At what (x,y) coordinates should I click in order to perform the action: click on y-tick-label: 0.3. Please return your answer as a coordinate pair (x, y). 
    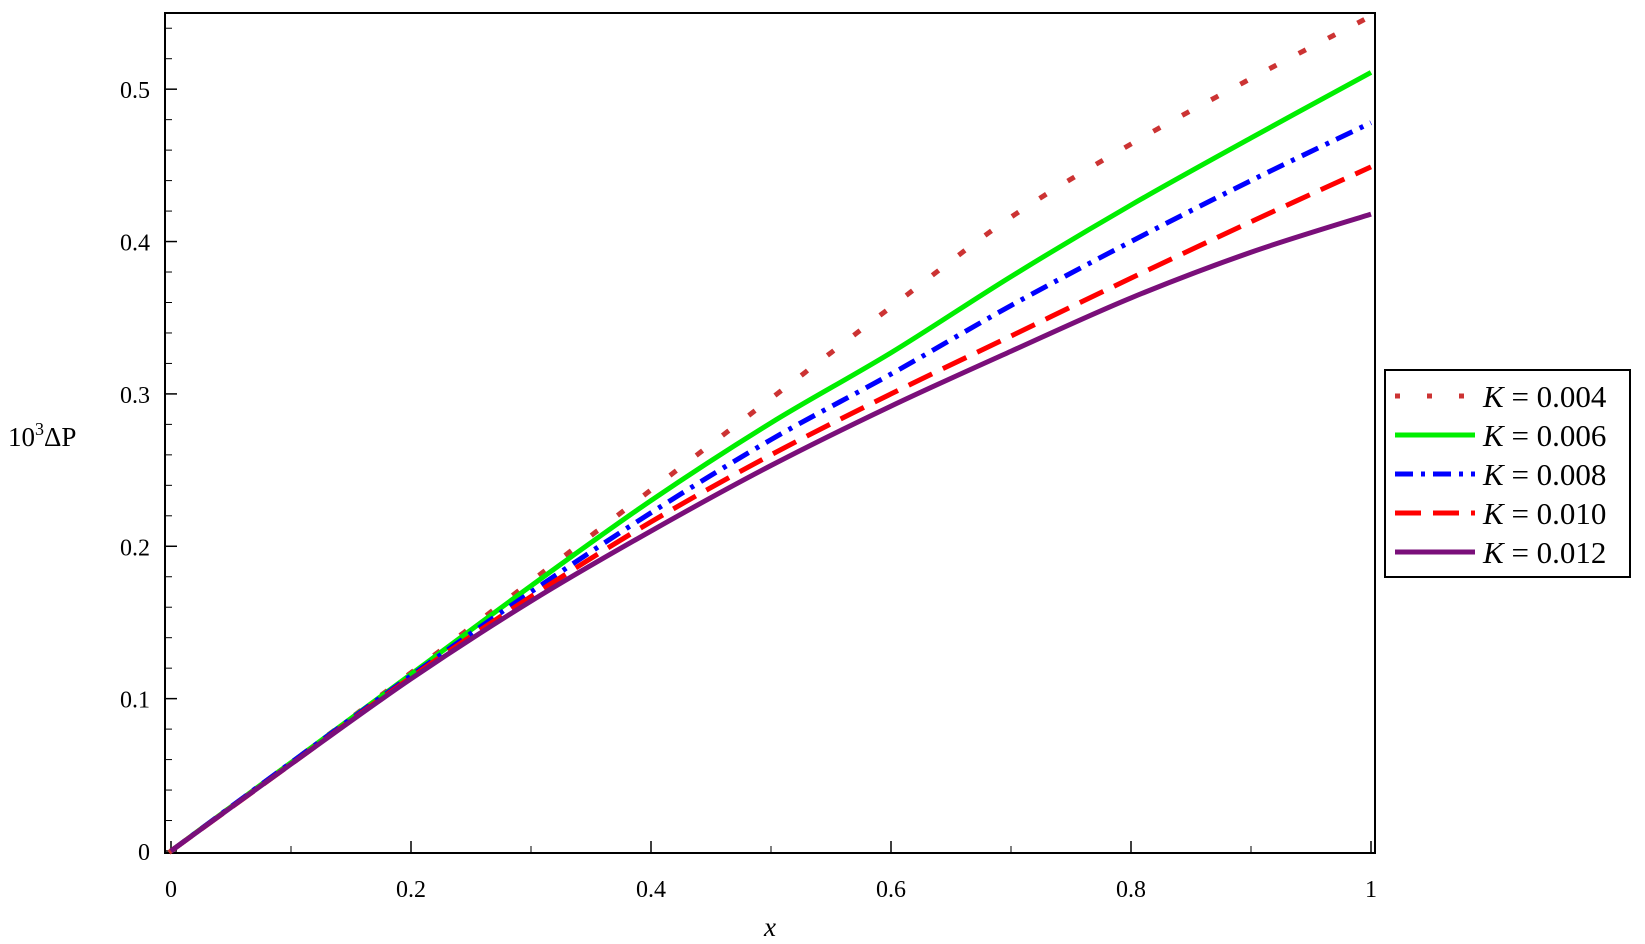
    Looking at the image, I should click on (135, 396).